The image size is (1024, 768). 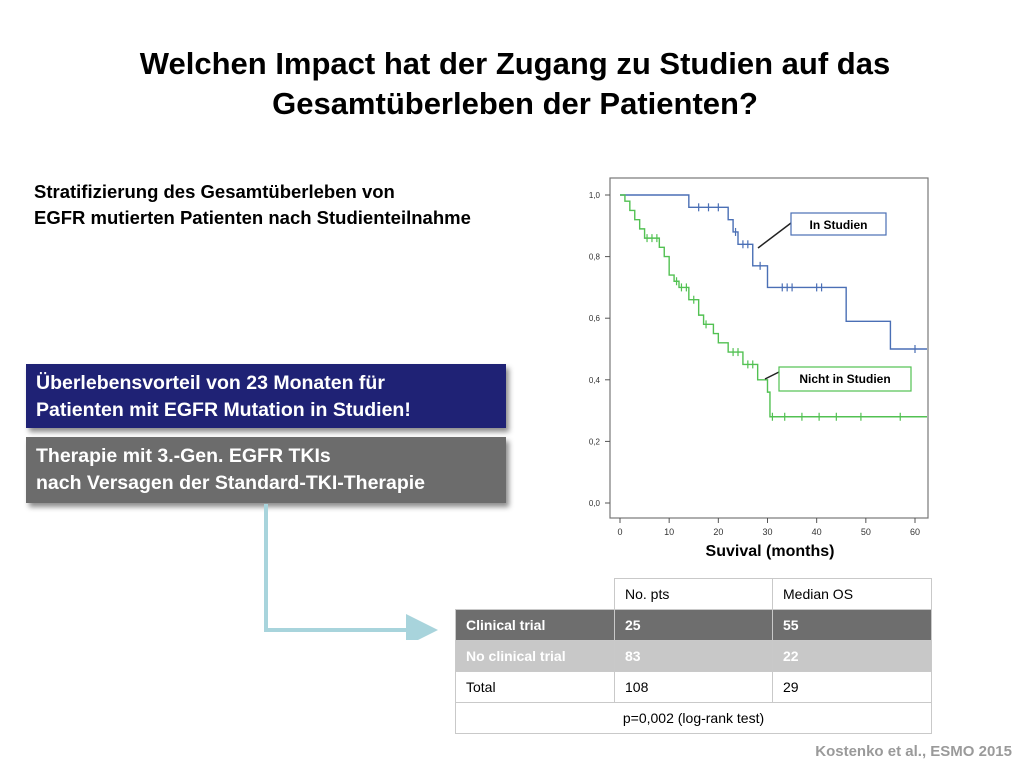 I want to click on table-cell-pts: 25, so click(x=693, y=625).